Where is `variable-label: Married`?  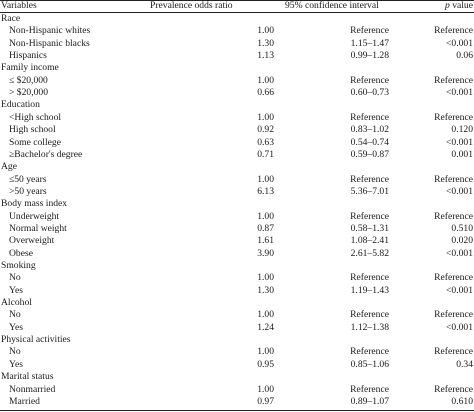 variable-label: Married is located at coordinates (24, 401).